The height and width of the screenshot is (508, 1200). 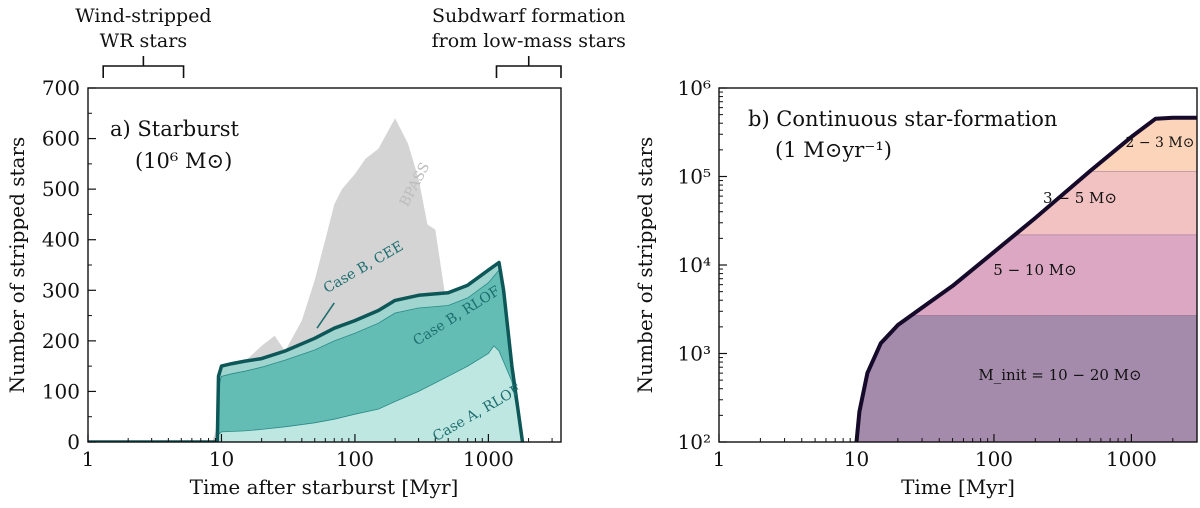 What do you see at coordinates (324, 487) in the screenshot?
I see `panel-a-xlabel: Time after starburst [Myr]` at bounding box center [324, 487].